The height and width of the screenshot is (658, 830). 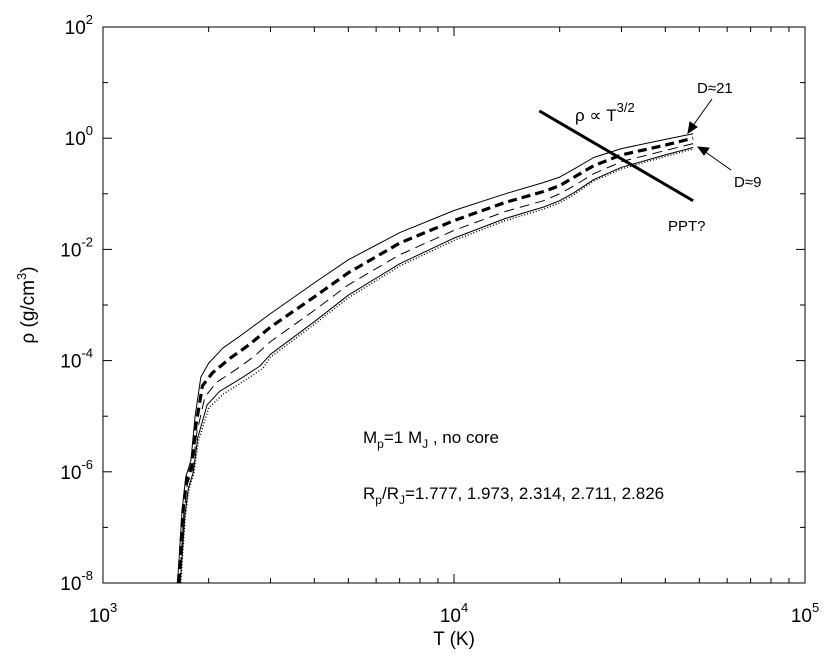 What do you see at coordinates (805, 613) in the screenshot?
I see `x-tick-label: 10⁵` at bounding box center [805, 613].